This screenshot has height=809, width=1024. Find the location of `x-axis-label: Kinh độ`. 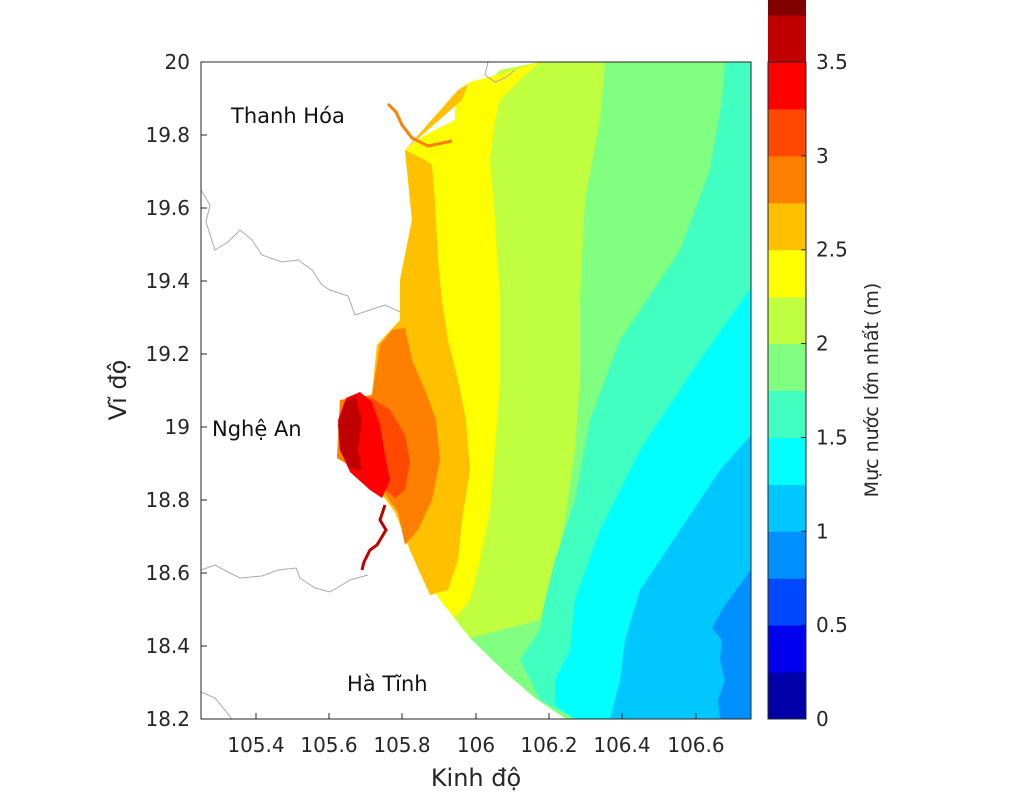

x-axis-label: Kinh độ is located at coordinates (476, 778).